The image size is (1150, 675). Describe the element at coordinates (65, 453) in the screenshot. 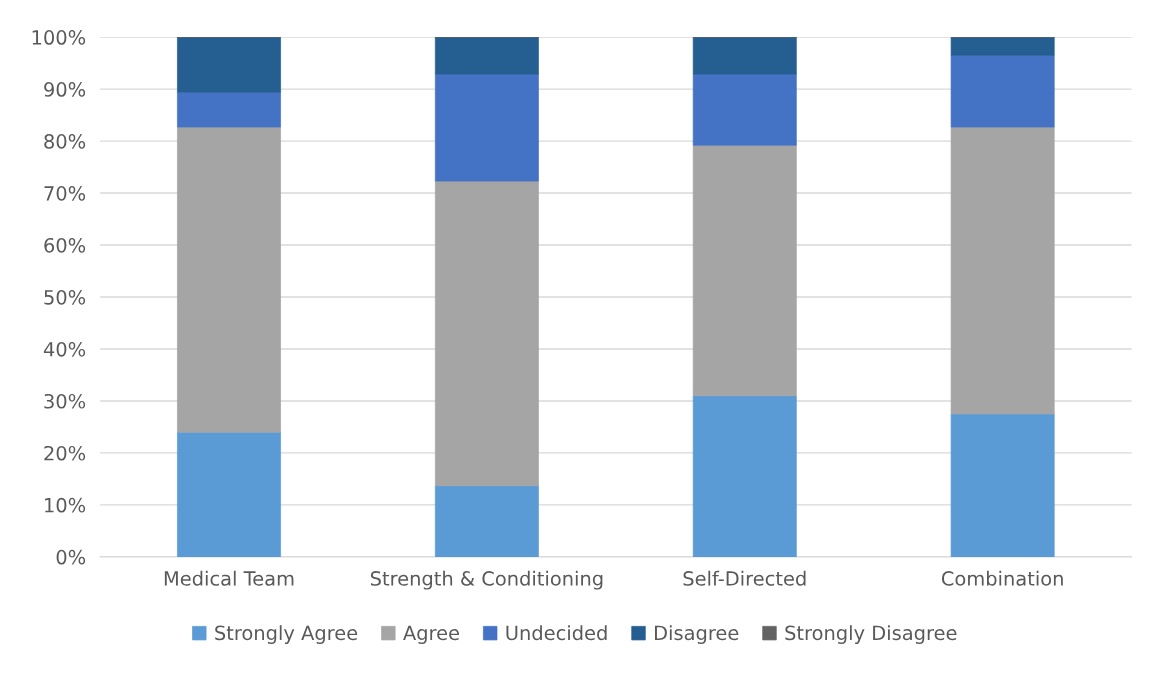

I see `y-tick-label: 20%` at that location.